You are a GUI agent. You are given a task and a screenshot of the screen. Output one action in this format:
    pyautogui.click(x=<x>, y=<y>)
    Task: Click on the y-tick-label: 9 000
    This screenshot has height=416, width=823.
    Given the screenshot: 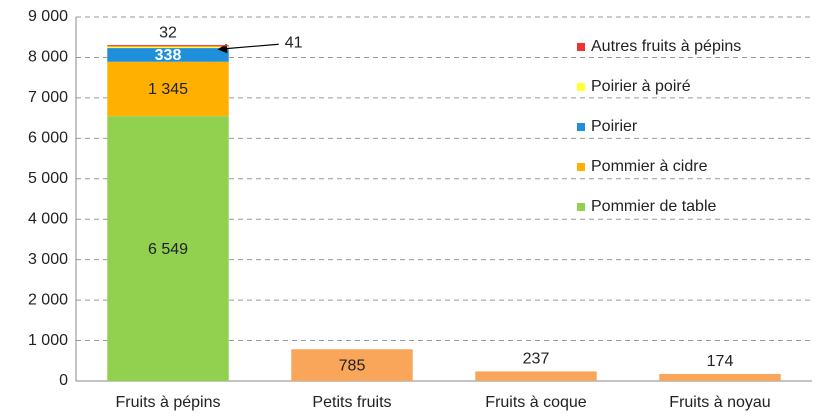 What is the action you would take?
    pyautogui.click(x=48, y=16)
    